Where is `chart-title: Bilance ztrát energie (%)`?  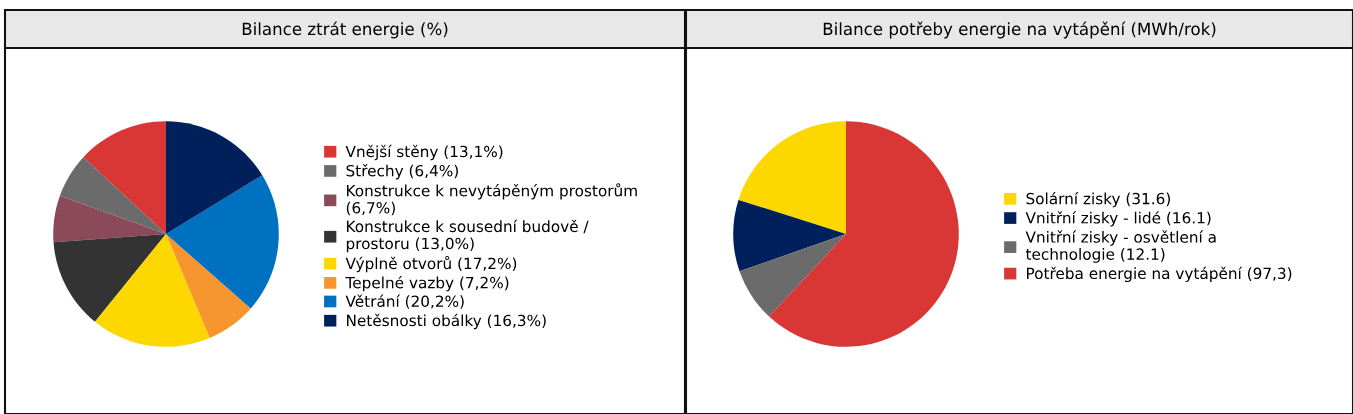 chart-title: Bilance ztrát energie (%) is located at coordinates (345, 30).